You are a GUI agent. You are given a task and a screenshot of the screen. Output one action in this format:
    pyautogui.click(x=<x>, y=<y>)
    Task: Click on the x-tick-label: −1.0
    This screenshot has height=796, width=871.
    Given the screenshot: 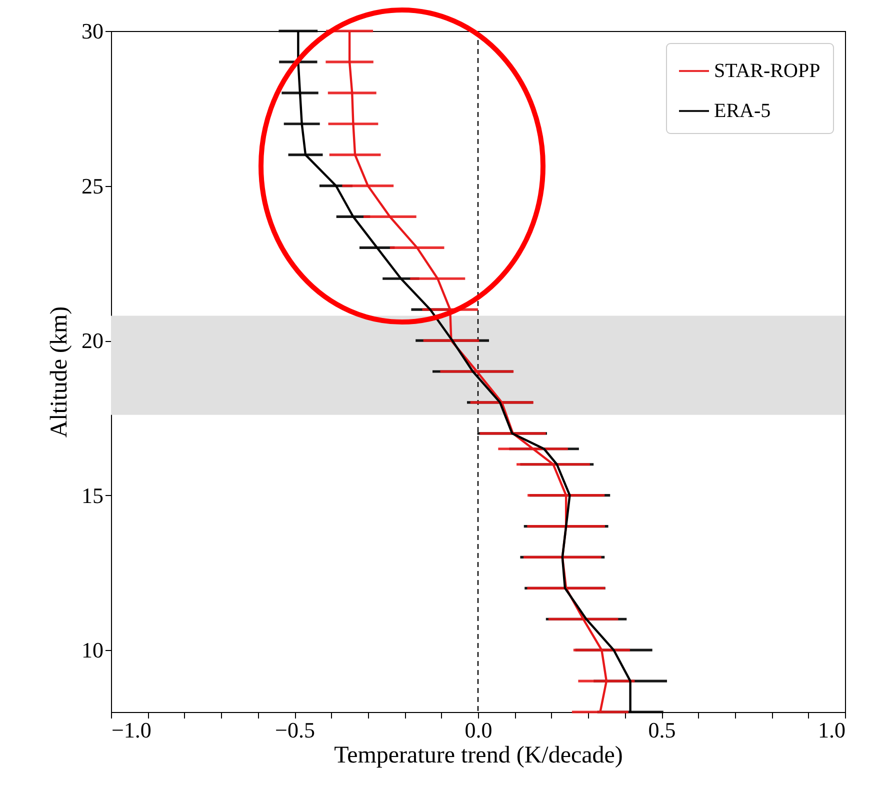 What is the action you would take?
    pyautogui.click(x=132, y=730)
    